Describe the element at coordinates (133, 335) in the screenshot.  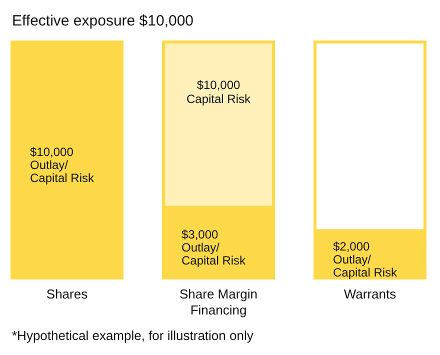
I see `text: *Hypothetical example, for illustration only` at that location.